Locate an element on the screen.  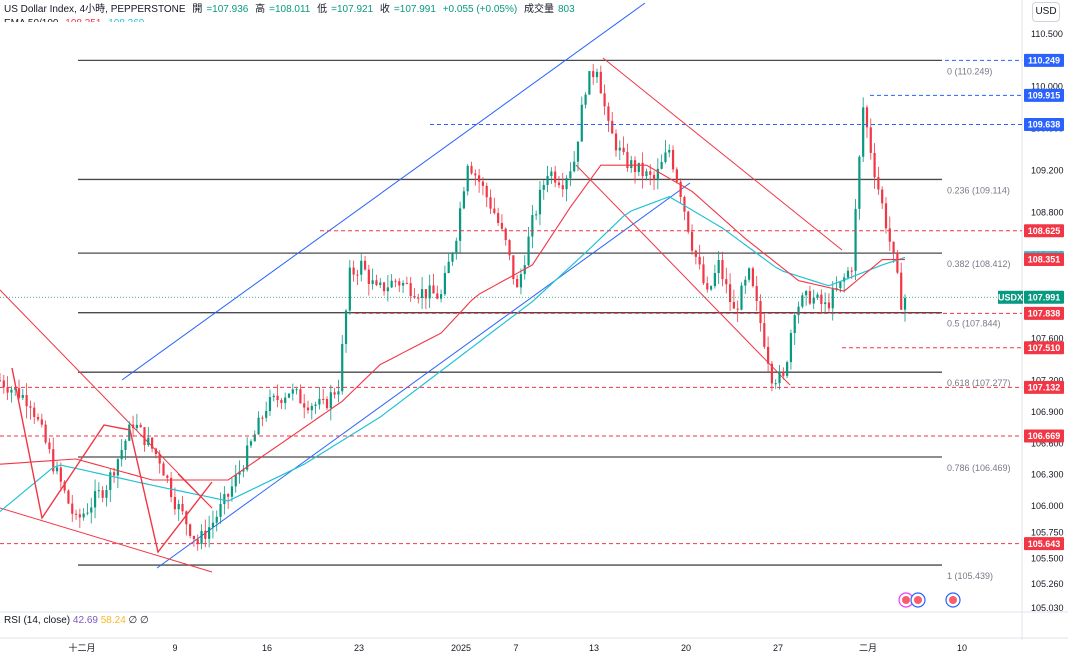
price-tick: 106.900 is located at coordinates (1047, 412).